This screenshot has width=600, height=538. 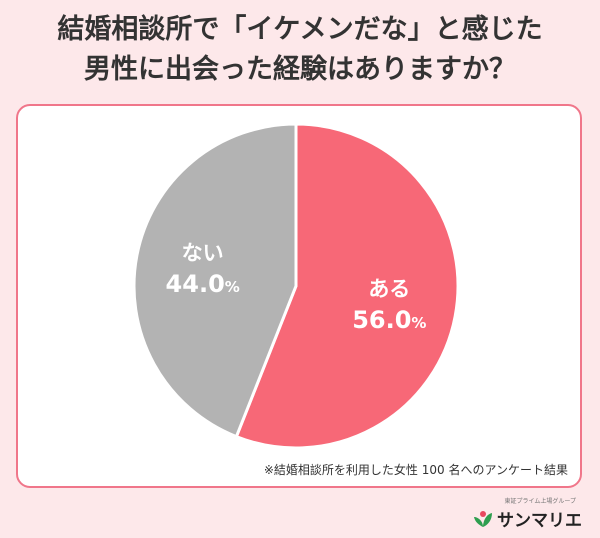 What do you see at coordinates (203, 253) in the screenshot?
I see `slice-label: ない` at bounding box center [203, 253].